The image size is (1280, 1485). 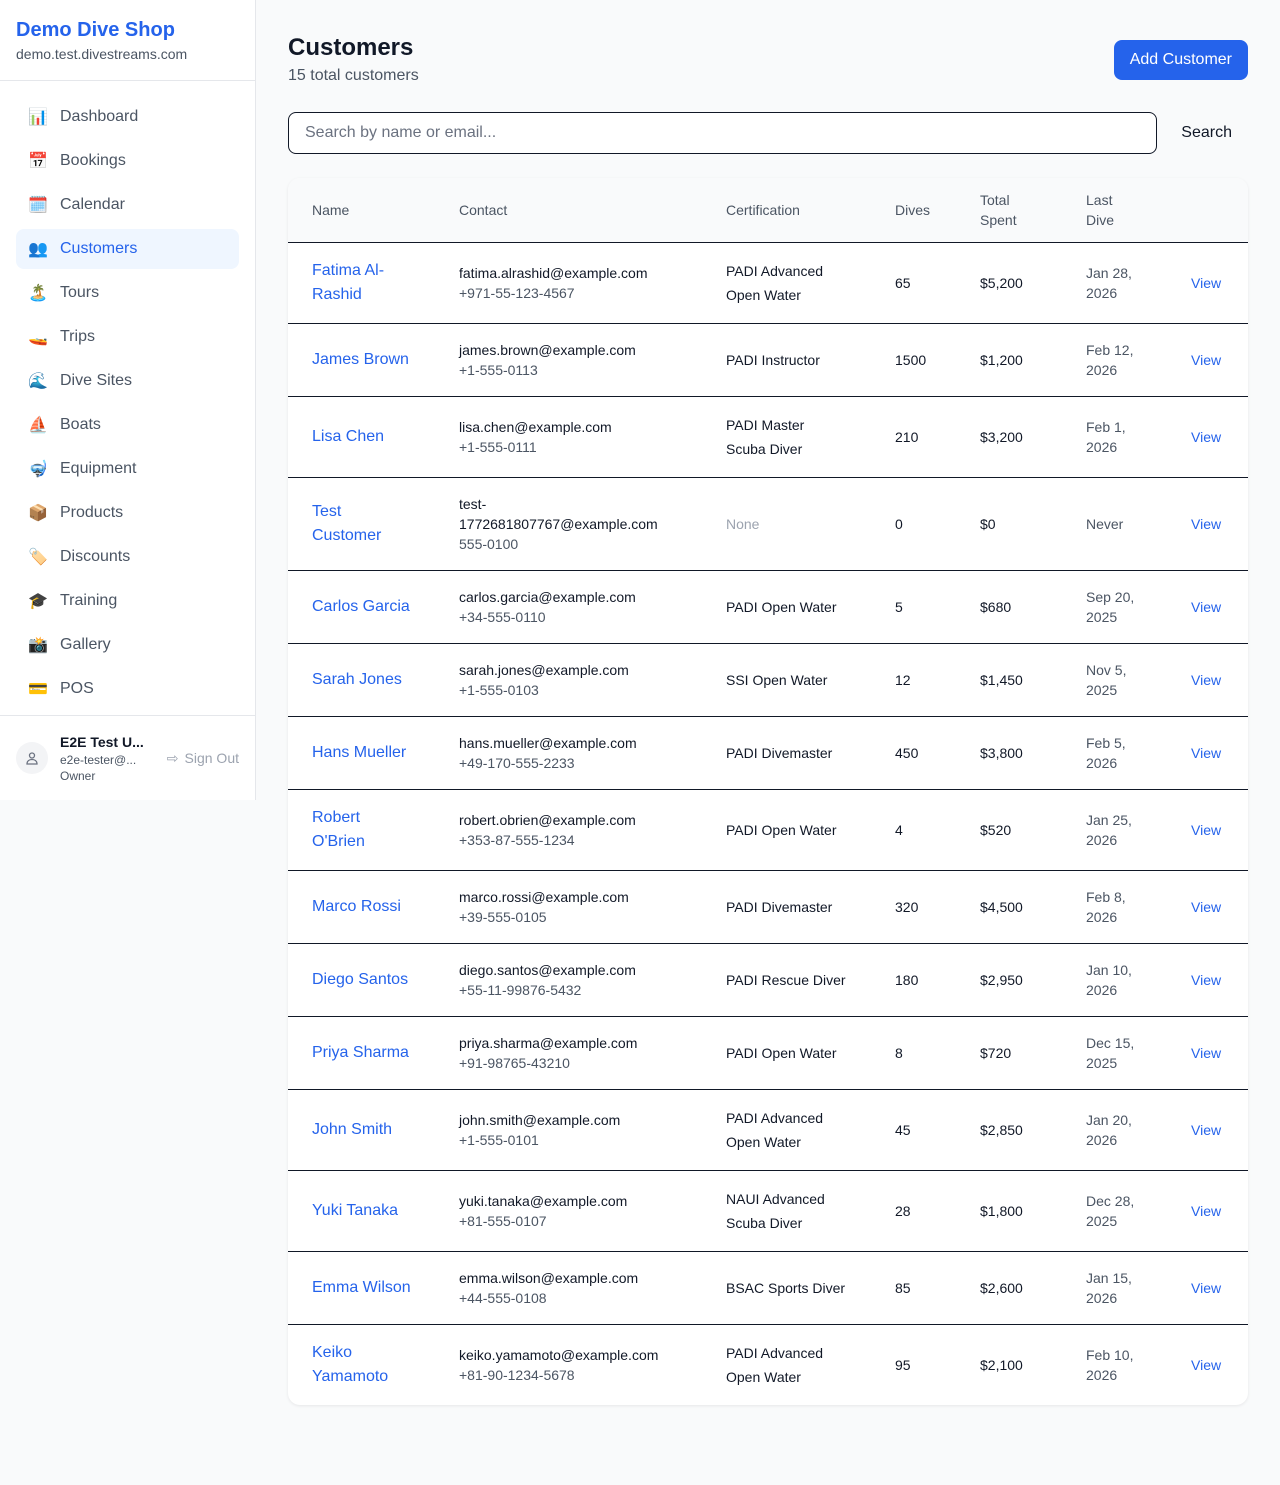 What do you see at coordinates (559, 1354) in the screenshot?
I see `customer-email: keiko.yamamoto@example.com` at bounding box center [559, 1354].